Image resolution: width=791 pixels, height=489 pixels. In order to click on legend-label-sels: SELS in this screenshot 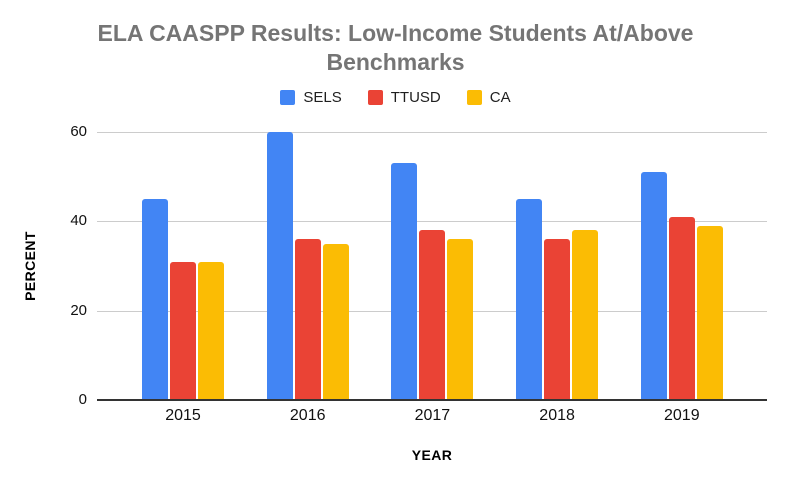, I will do `click(322, 97)`.